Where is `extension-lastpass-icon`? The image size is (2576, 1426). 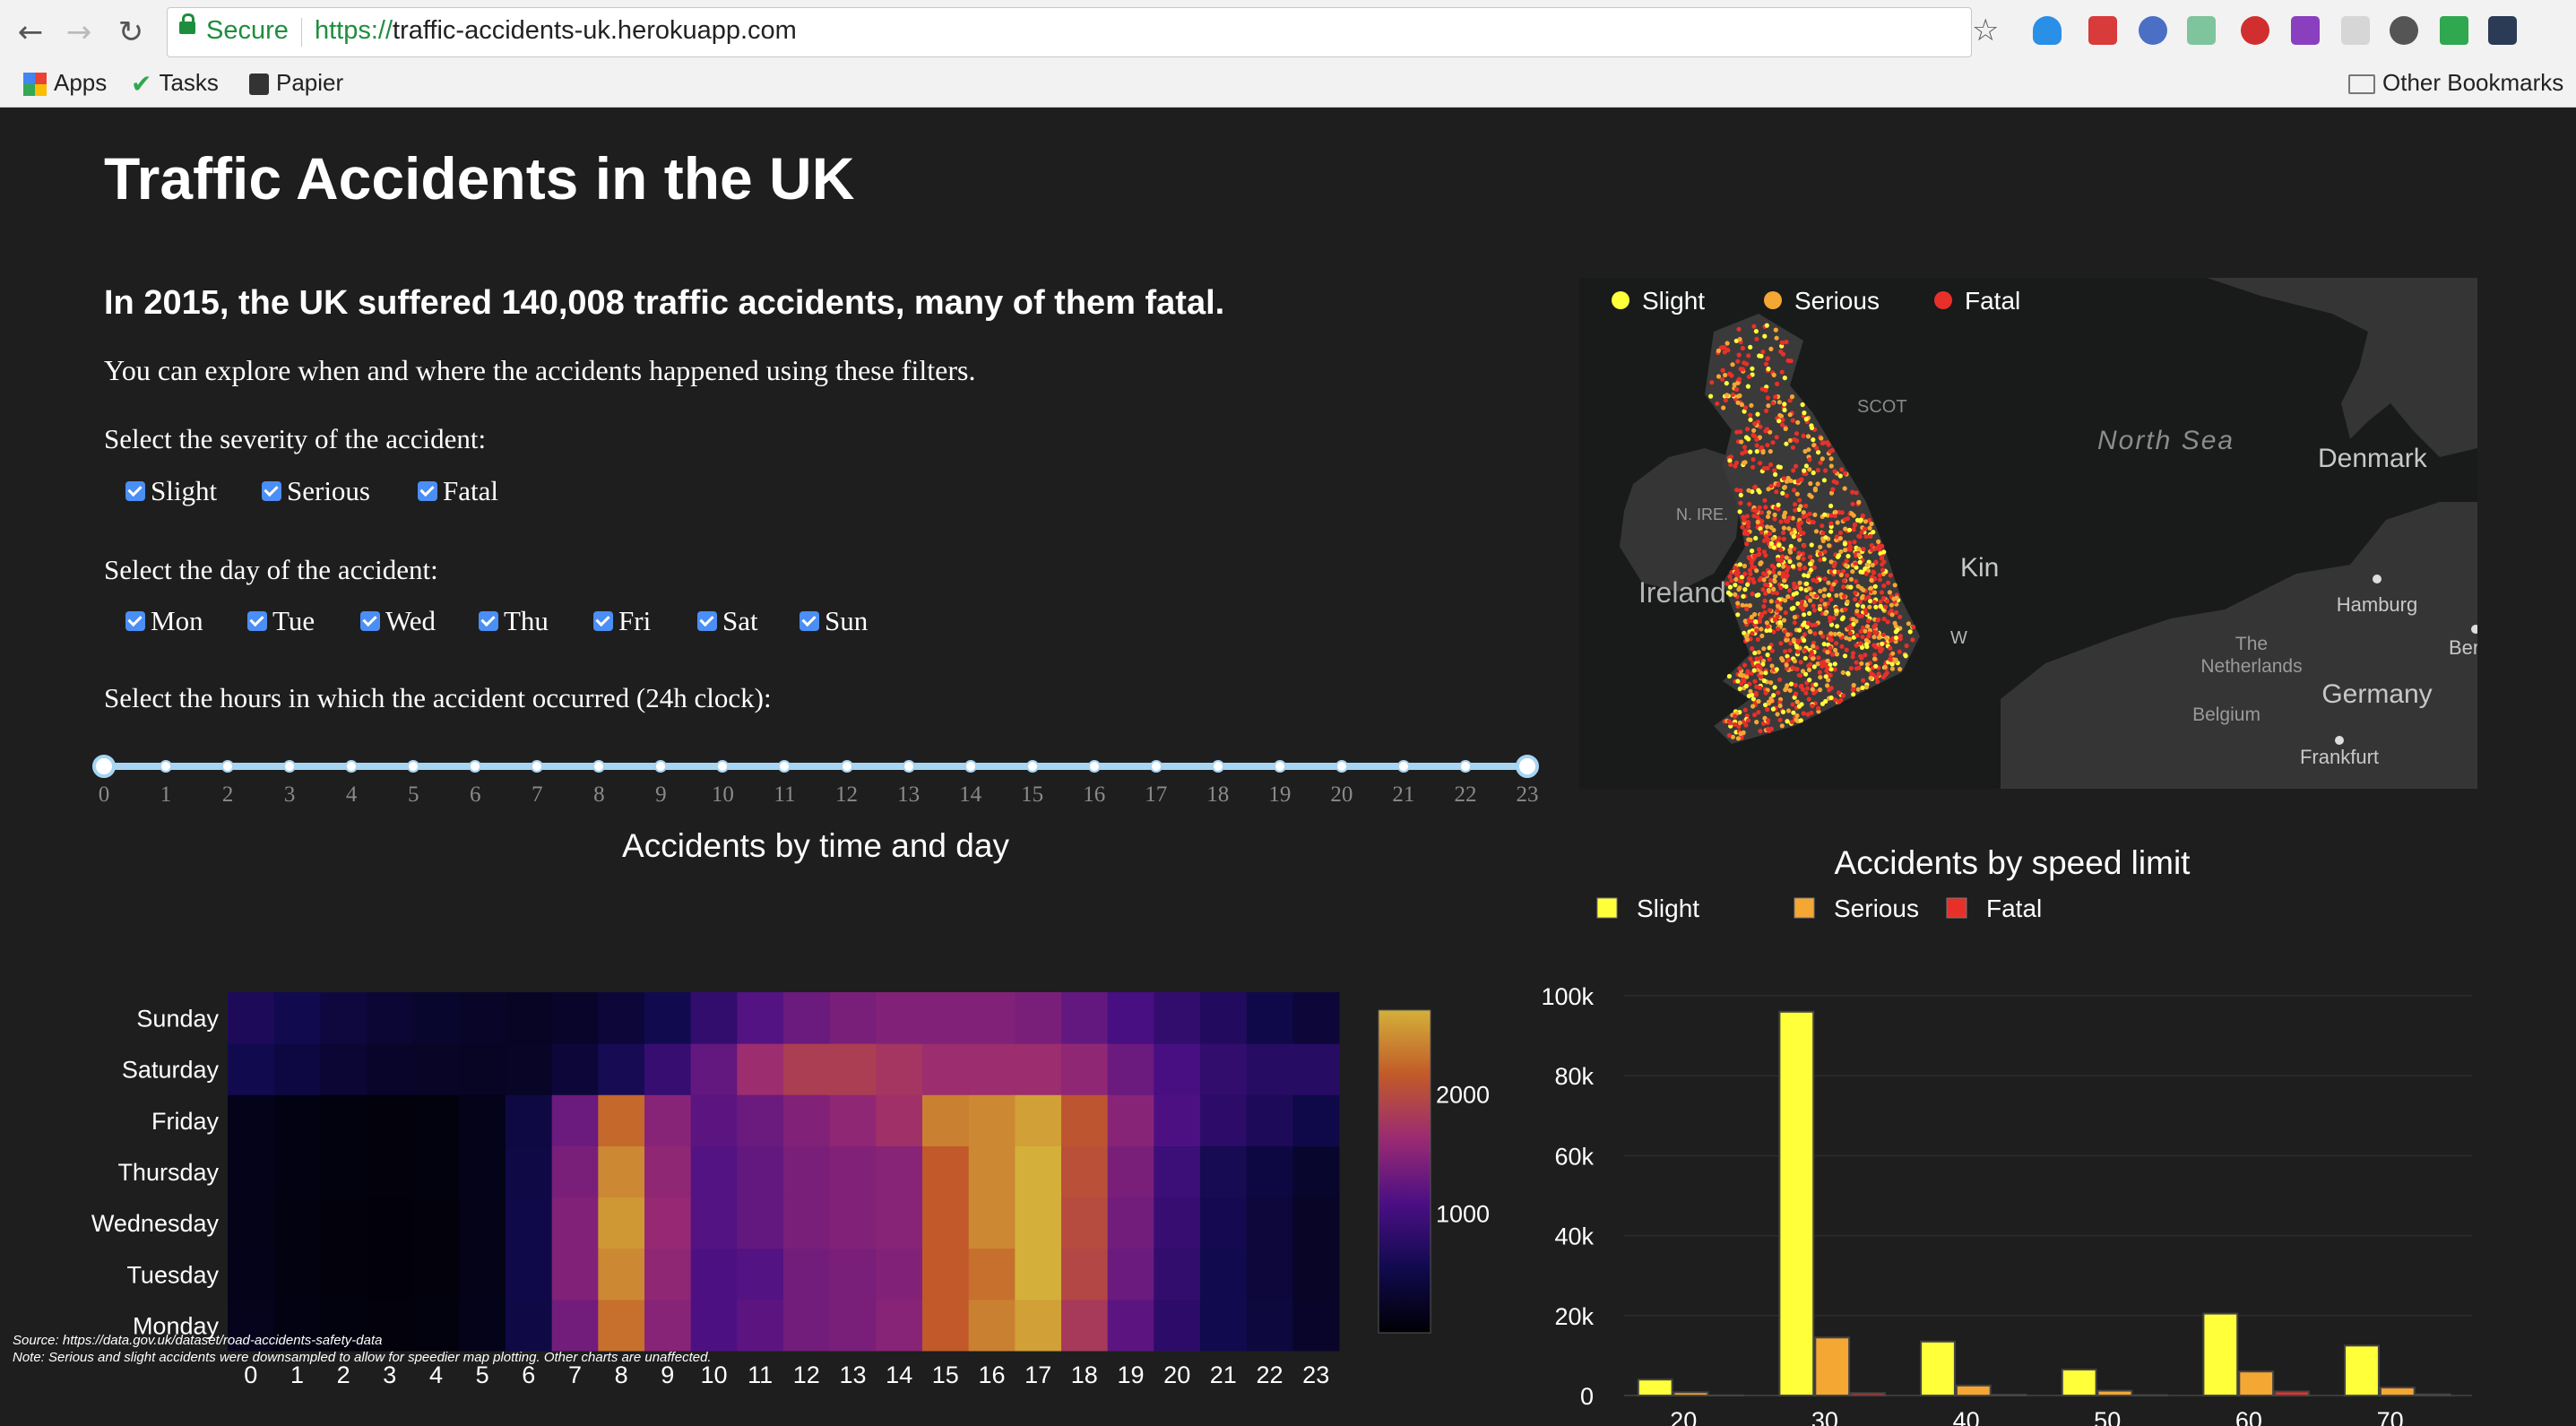
extension-lastpass-icon is located at coordinates (2102, 30).